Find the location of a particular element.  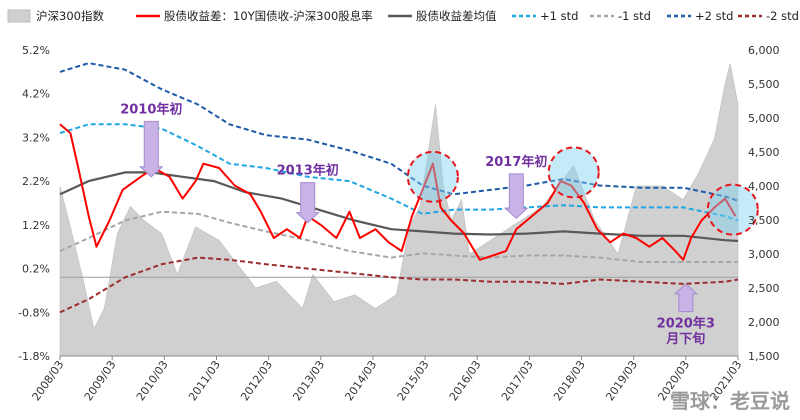

right-tick-label: 4,000 is located at coordinates (764, 186).